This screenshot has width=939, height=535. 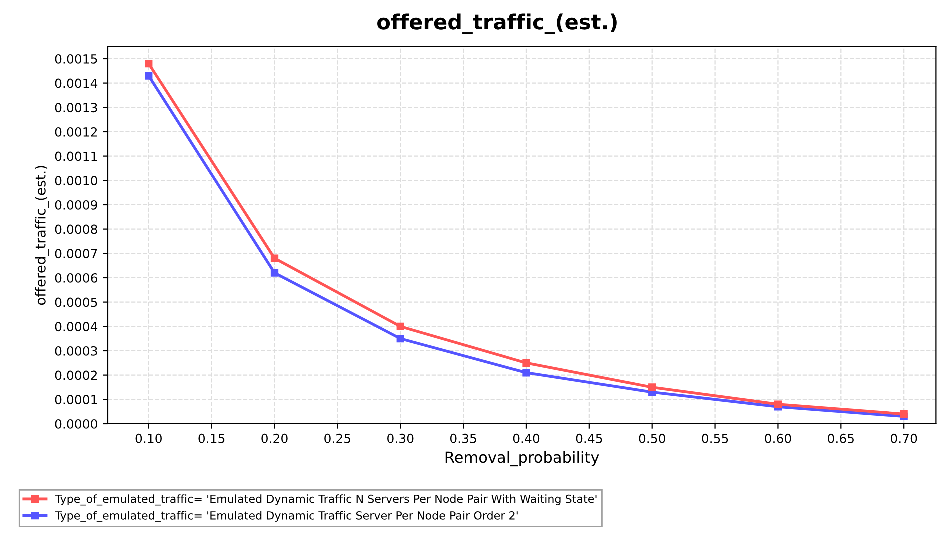 I want to click on legend-label: Type_of_emulated_traffic= 'Emulated Dynamic Traffic Server Per Node Pair Order 2', so click(x=286, y=516).